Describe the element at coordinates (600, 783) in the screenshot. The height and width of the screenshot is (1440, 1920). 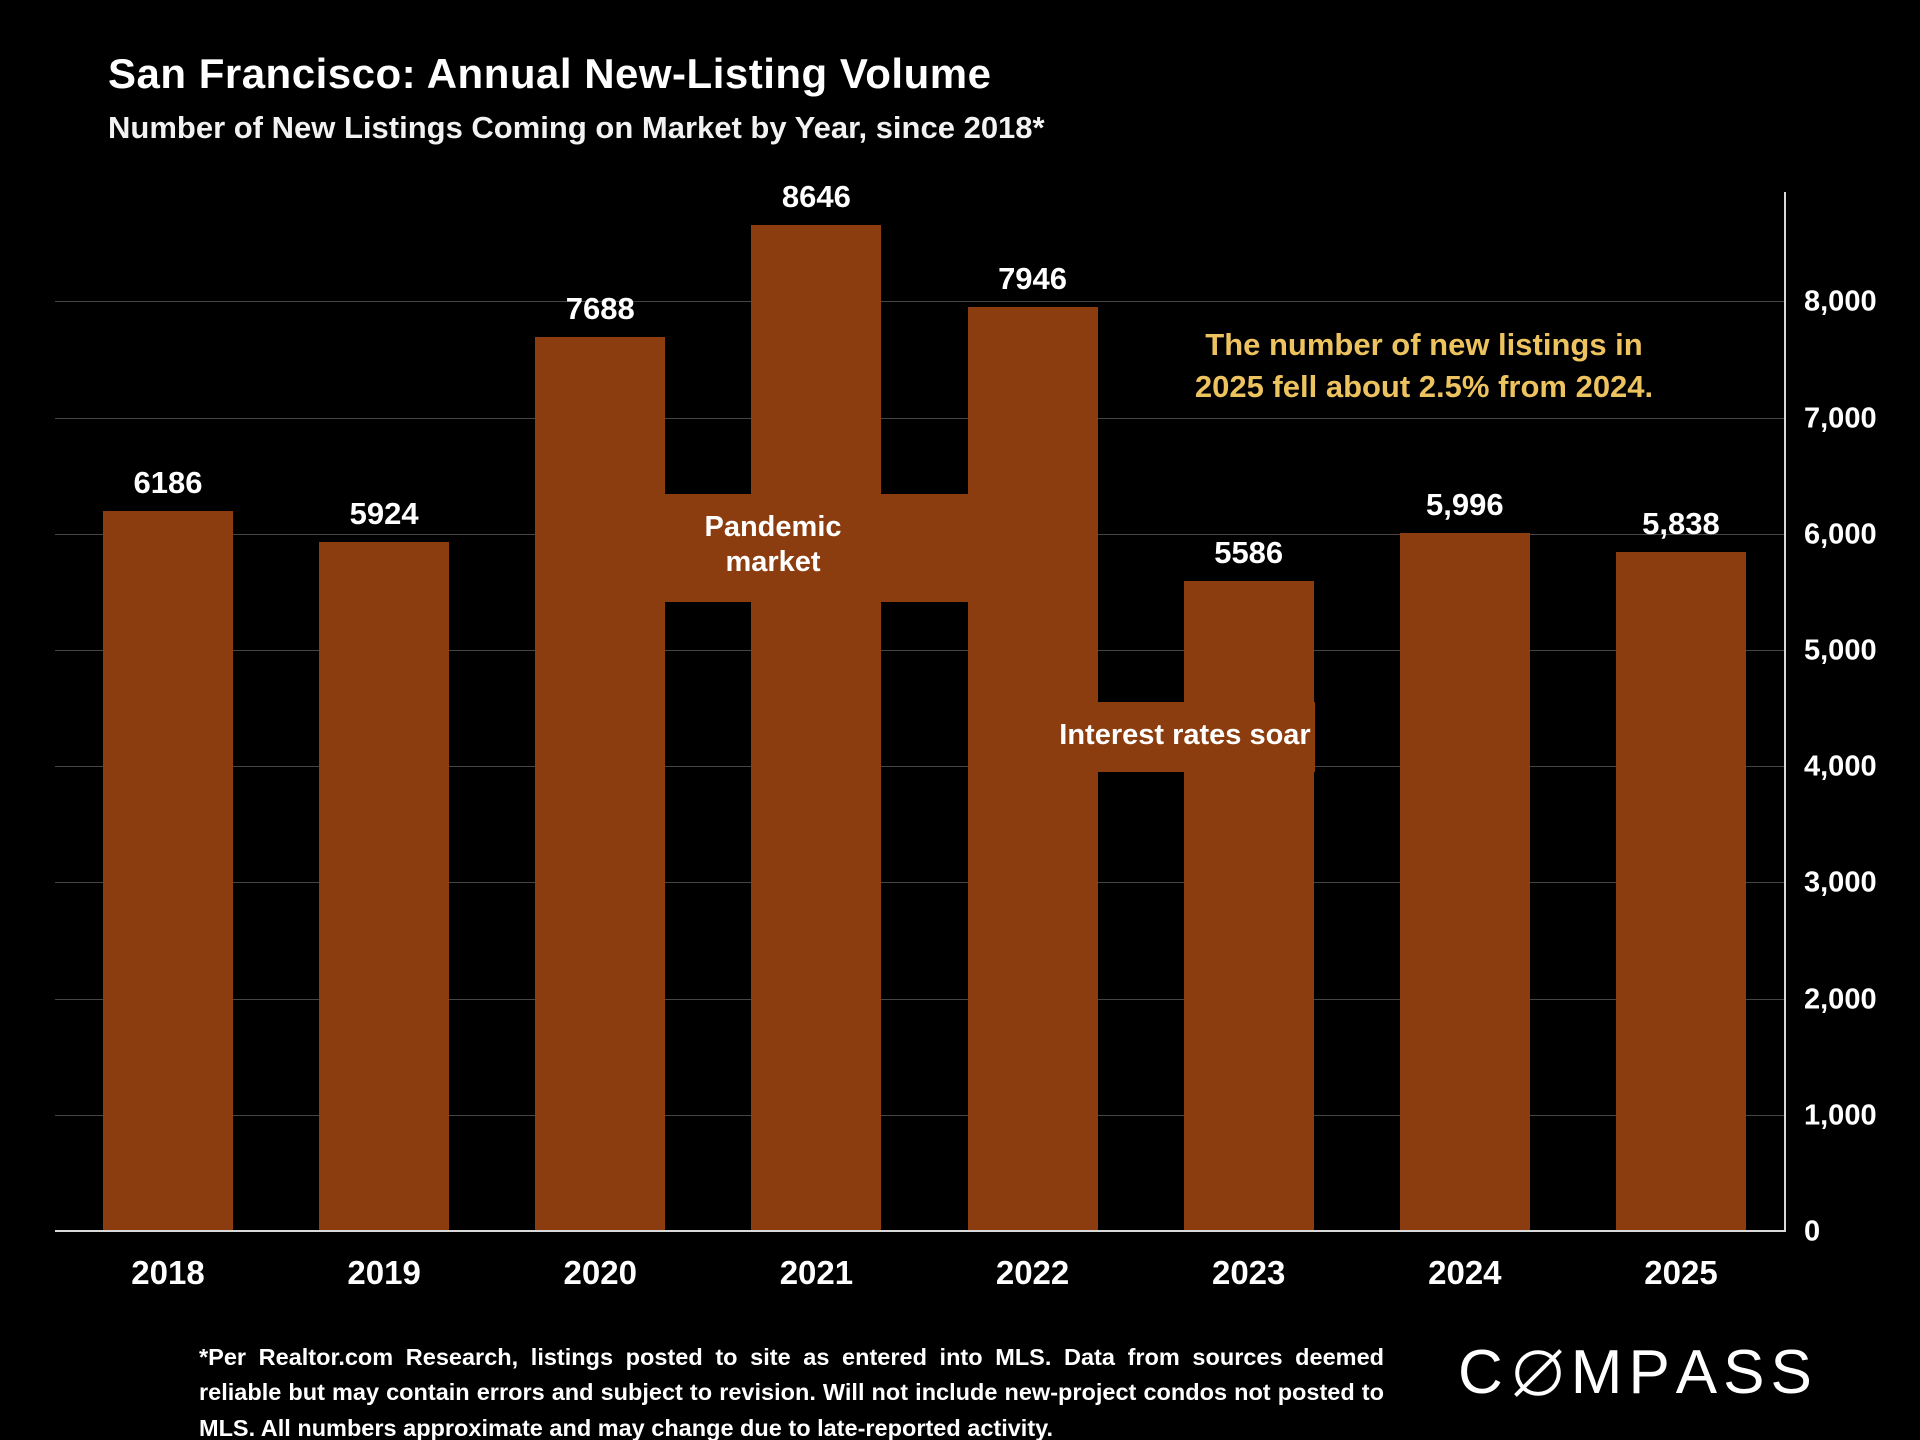
I see `bar-2020` at that location.